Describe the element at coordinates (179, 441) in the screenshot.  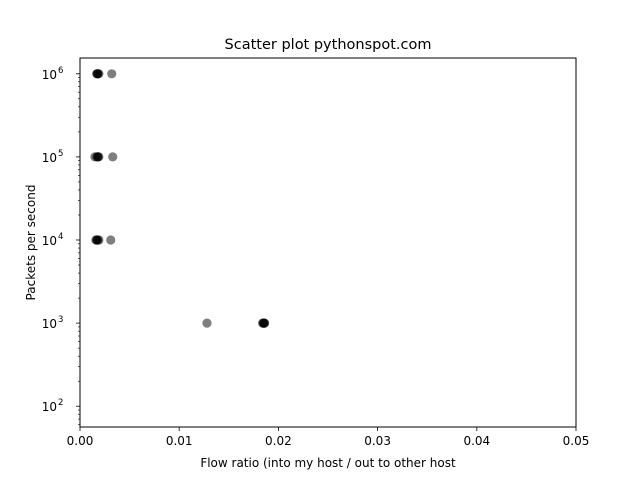
I see `x-tick-label: 0.01` at that location.